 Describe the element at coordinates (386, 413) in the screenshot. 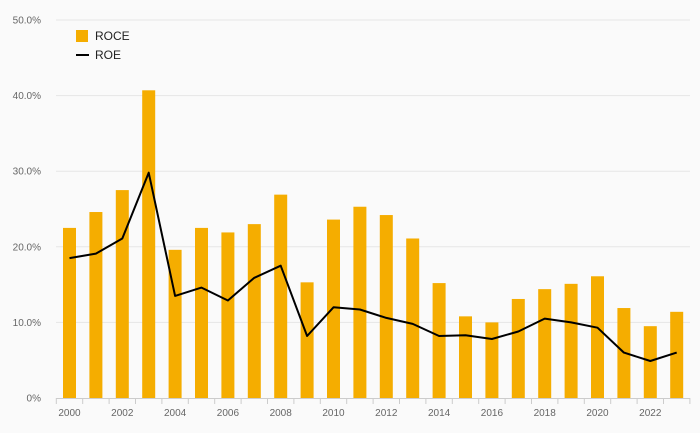

I see `x-tick-label: 2012` at that location.